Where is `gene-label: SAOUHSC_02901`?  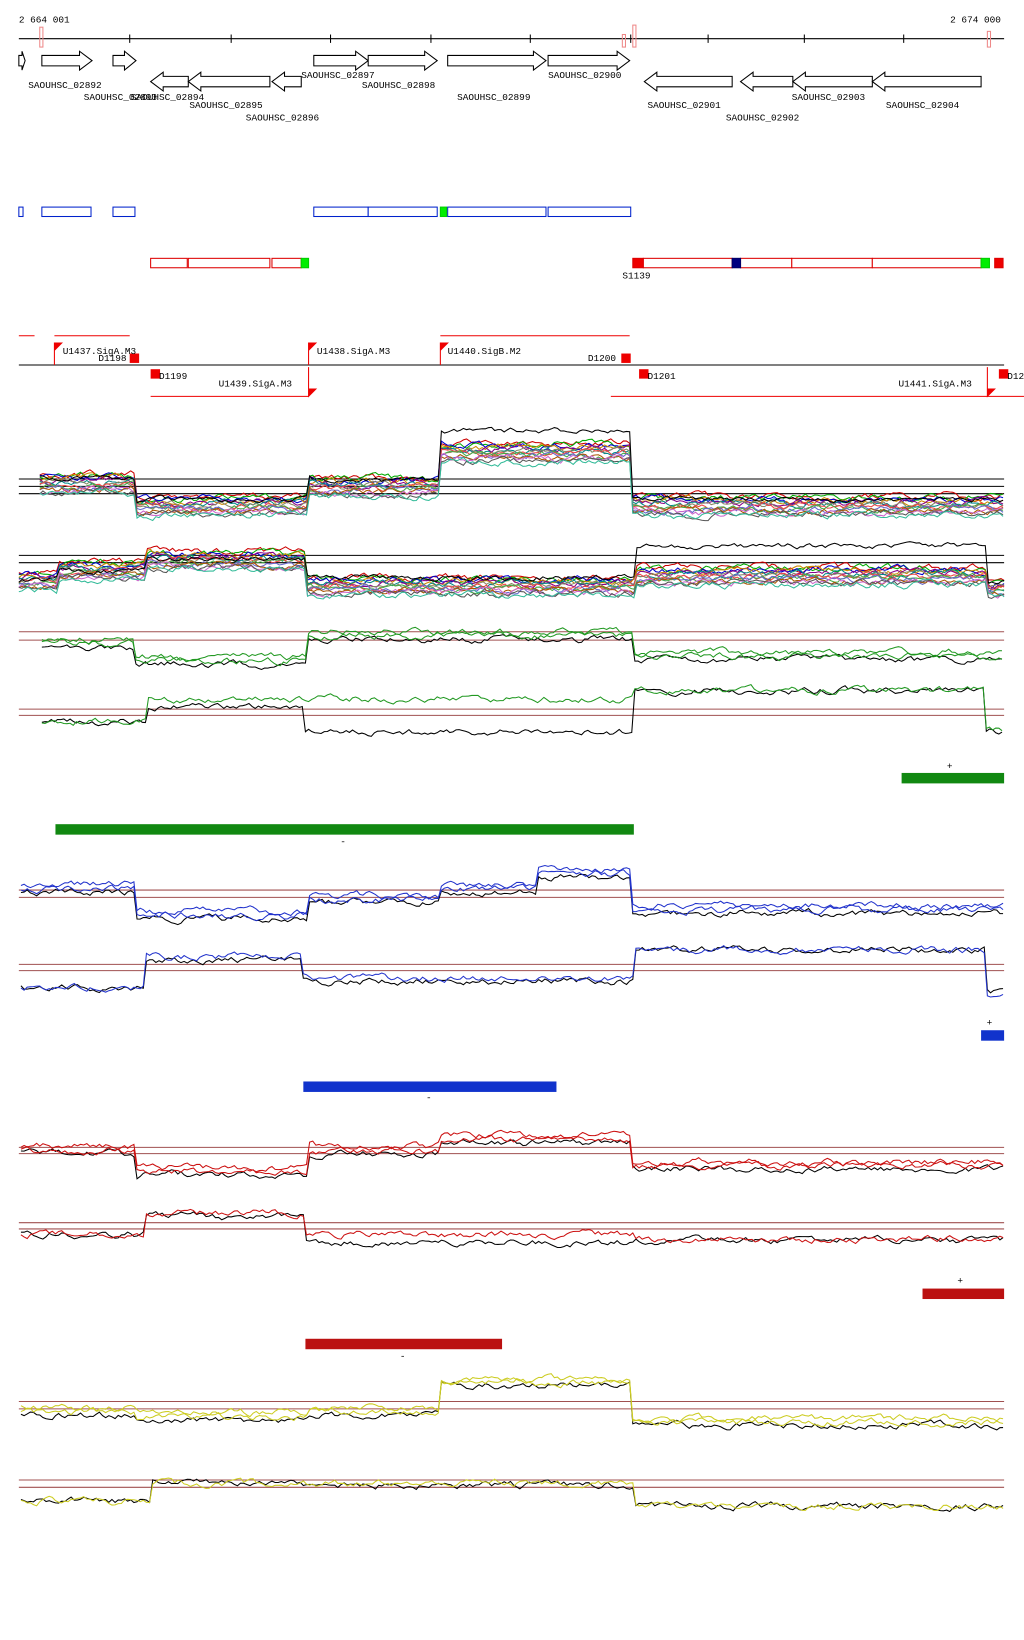
gene-label: SAOUHSC_02901 is located at coordinates (684, 105).